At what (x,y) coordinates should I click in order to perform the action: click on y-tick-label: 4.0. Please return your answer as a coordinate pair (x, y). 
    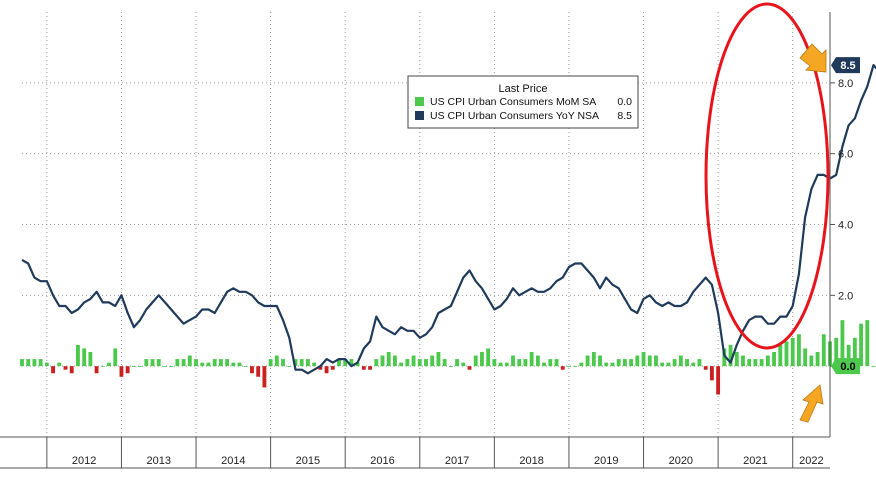
    Looking at the image, I should click on (845, 226).